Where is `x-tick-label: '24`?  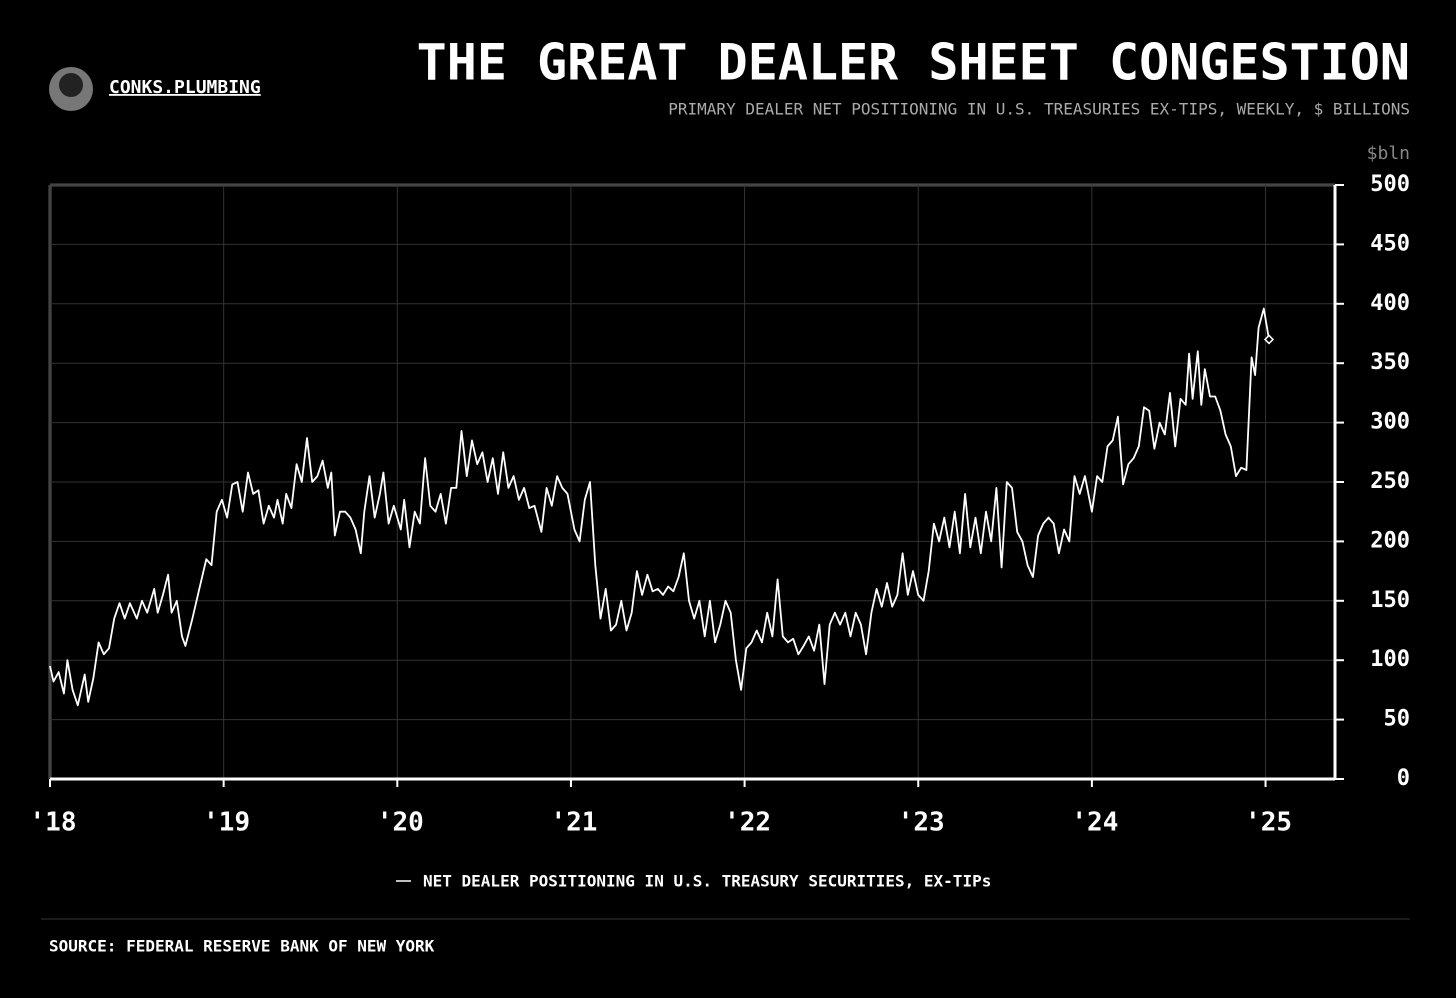 x-tick-label: '24 is located at coordinates (1094, 823).